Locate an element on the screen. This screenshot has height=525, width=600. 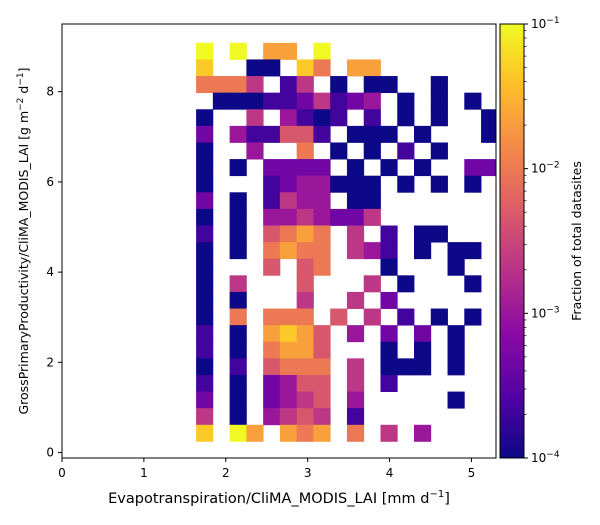
y-tick-label: 6 is located at coordinates (50, 182).